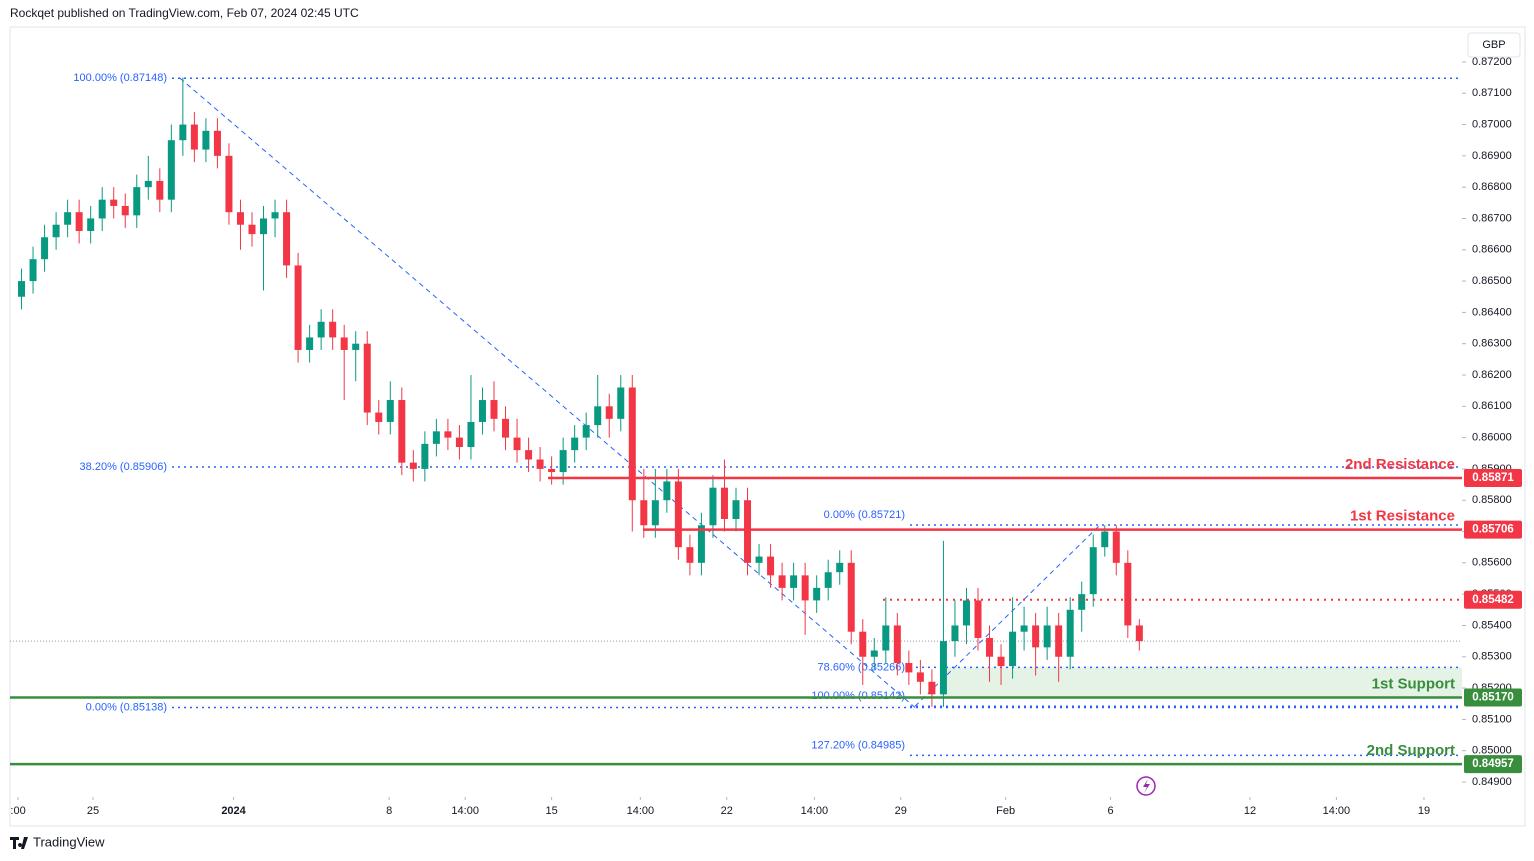 This screenshot has width=1534, height=861. Describe the element at coordinates (17, 811) in the screenshot. I see `x-tick-label: :00` at that location.